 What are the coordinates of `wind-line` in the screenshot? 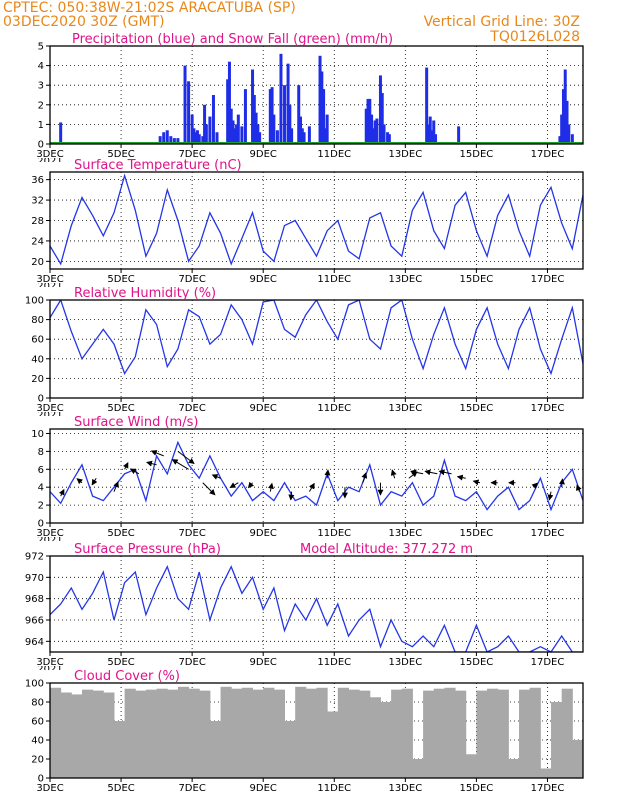 It's located at (316, 476).